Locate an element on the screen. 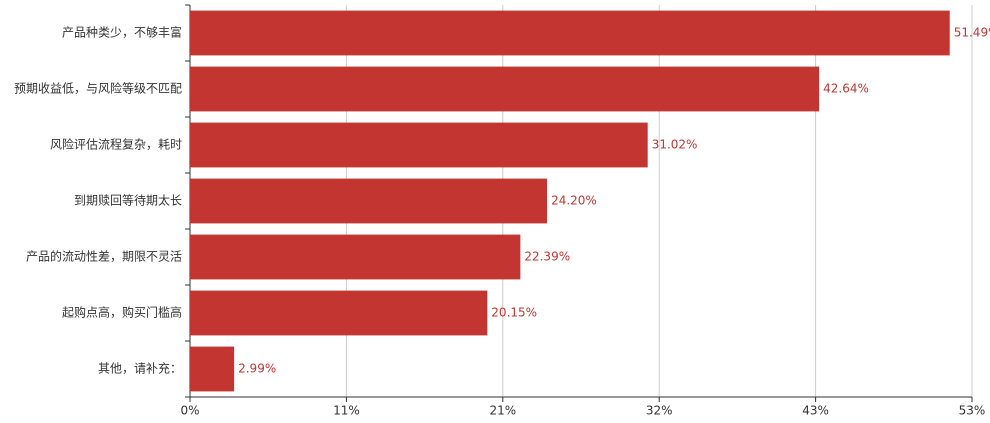 The width and height of the screenshot is (990, 423). data-label: 42.64% is located at coordinates (846, 89).